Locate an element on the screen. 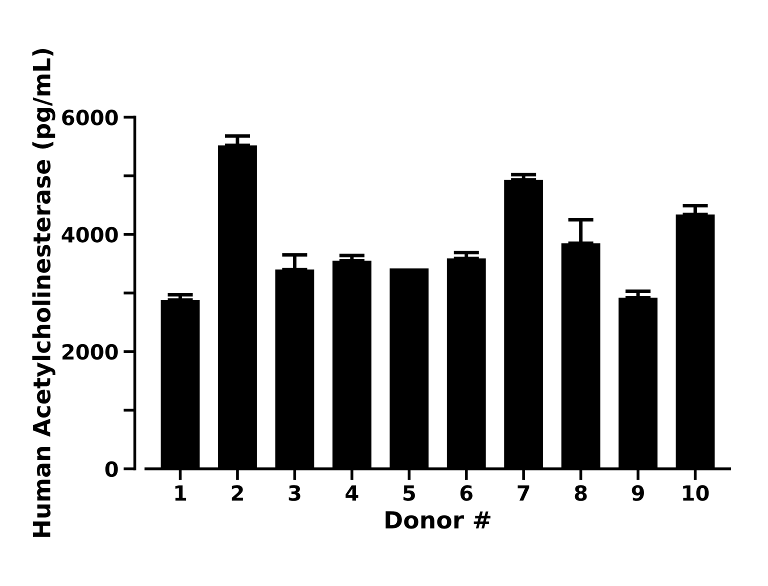 Image resolution: width=768 pixels, height=586 pixels. y-tick-label: 4000 is located at coordinates (90, 234).